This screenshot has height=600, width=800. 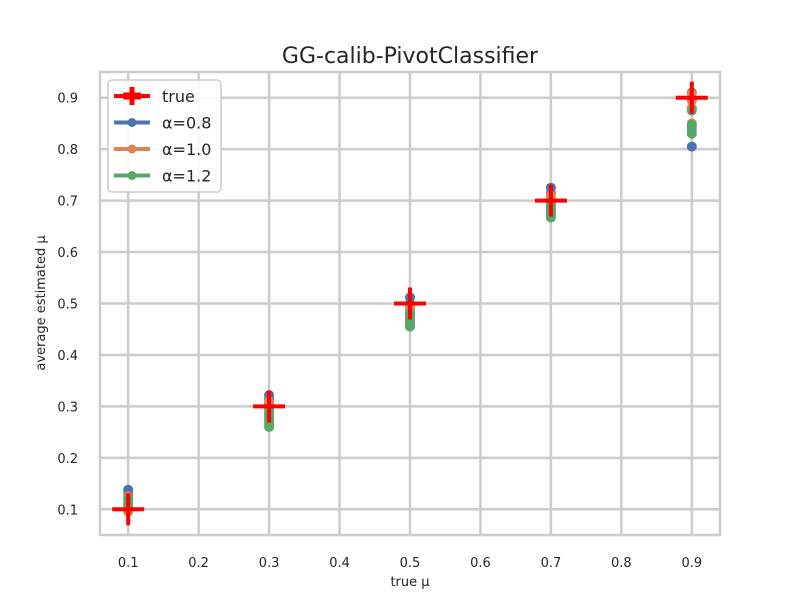 I want to click on x-tick-label: 0.4, so click(x=339, y=563).